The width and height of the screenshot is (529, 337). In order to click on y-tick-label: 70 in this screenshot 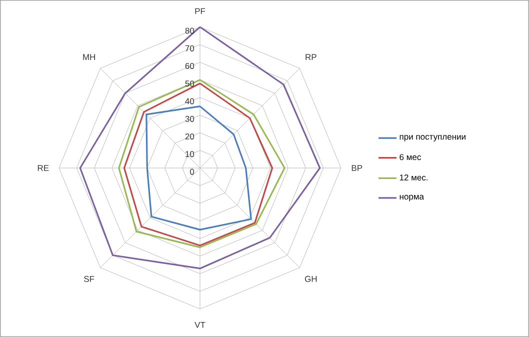, I will do `click(189, 48)`.